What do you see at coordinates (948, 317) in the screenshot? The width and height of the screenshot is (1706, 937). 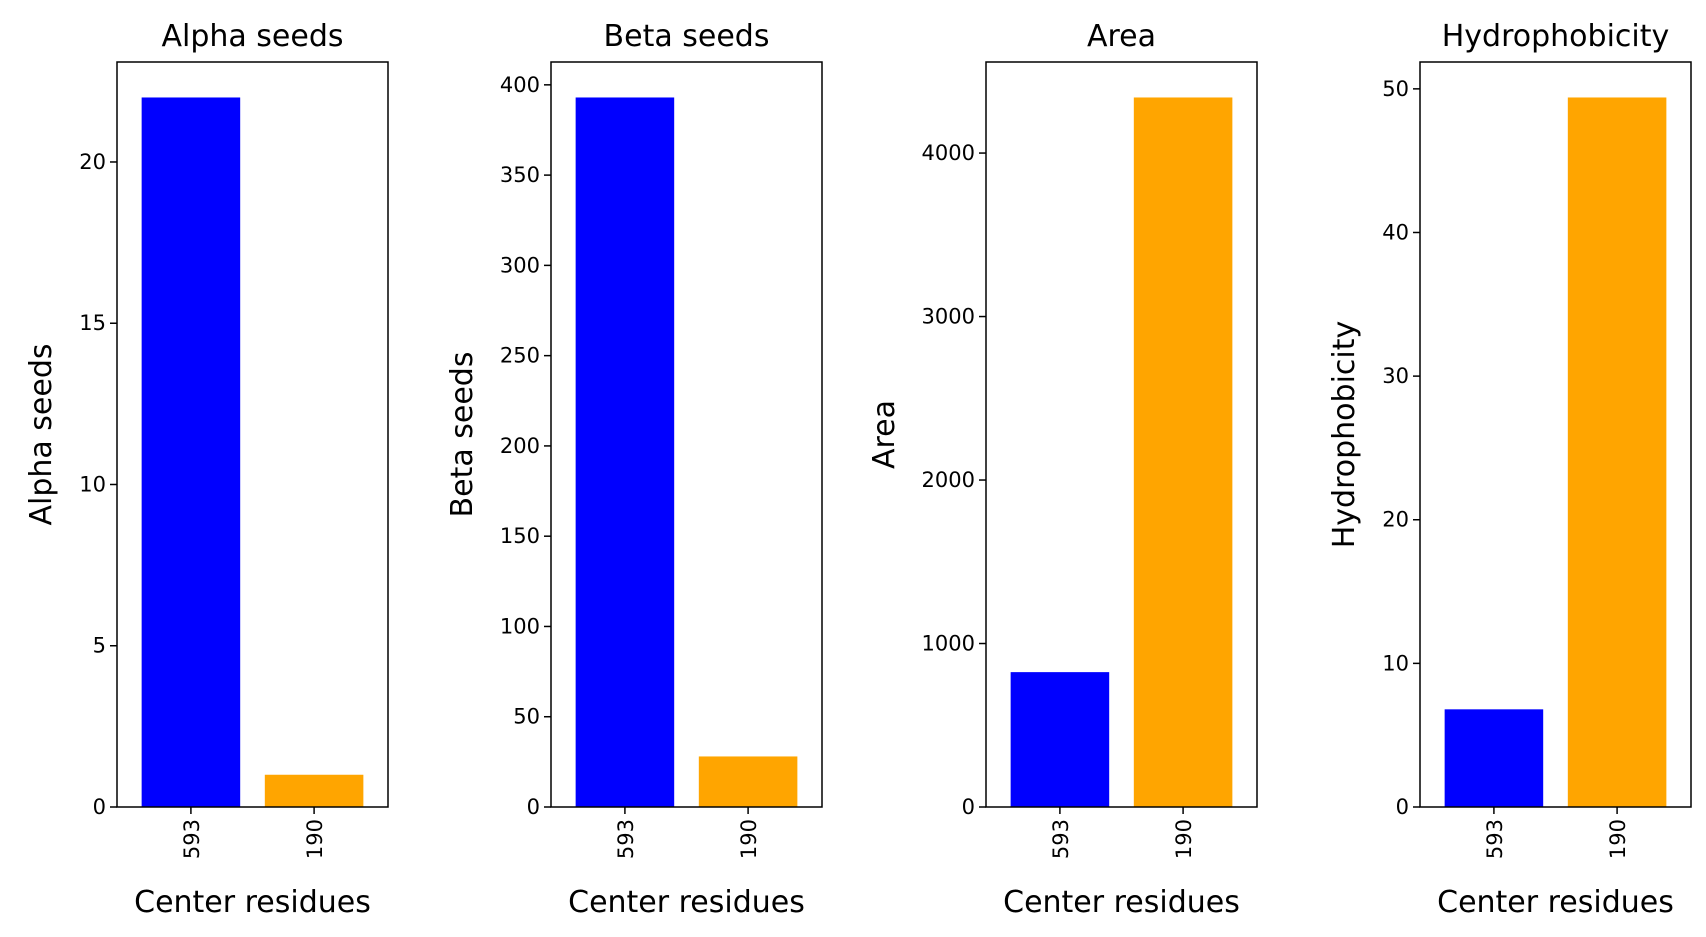 I see `y-tick-label-3000: 3000` at bounding box center [948, 317].